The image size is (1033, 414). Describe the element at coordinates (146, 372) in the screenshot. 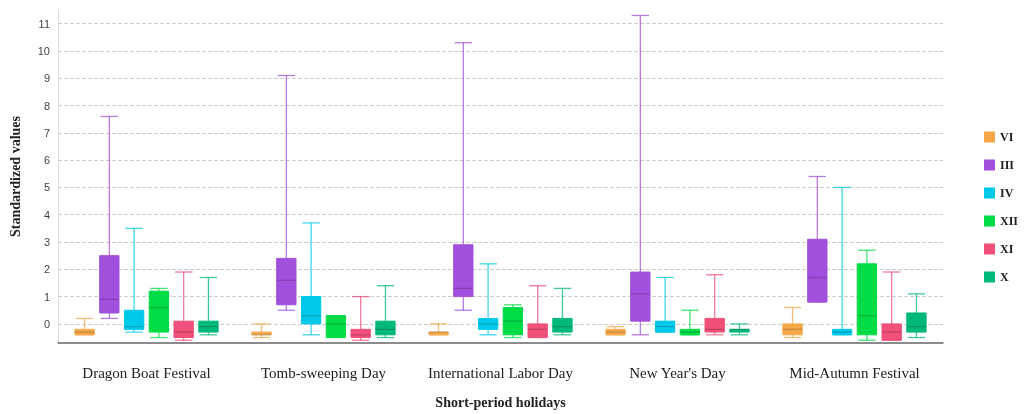

I see `x-tick-label: Dragon Boat Festival` at that location.